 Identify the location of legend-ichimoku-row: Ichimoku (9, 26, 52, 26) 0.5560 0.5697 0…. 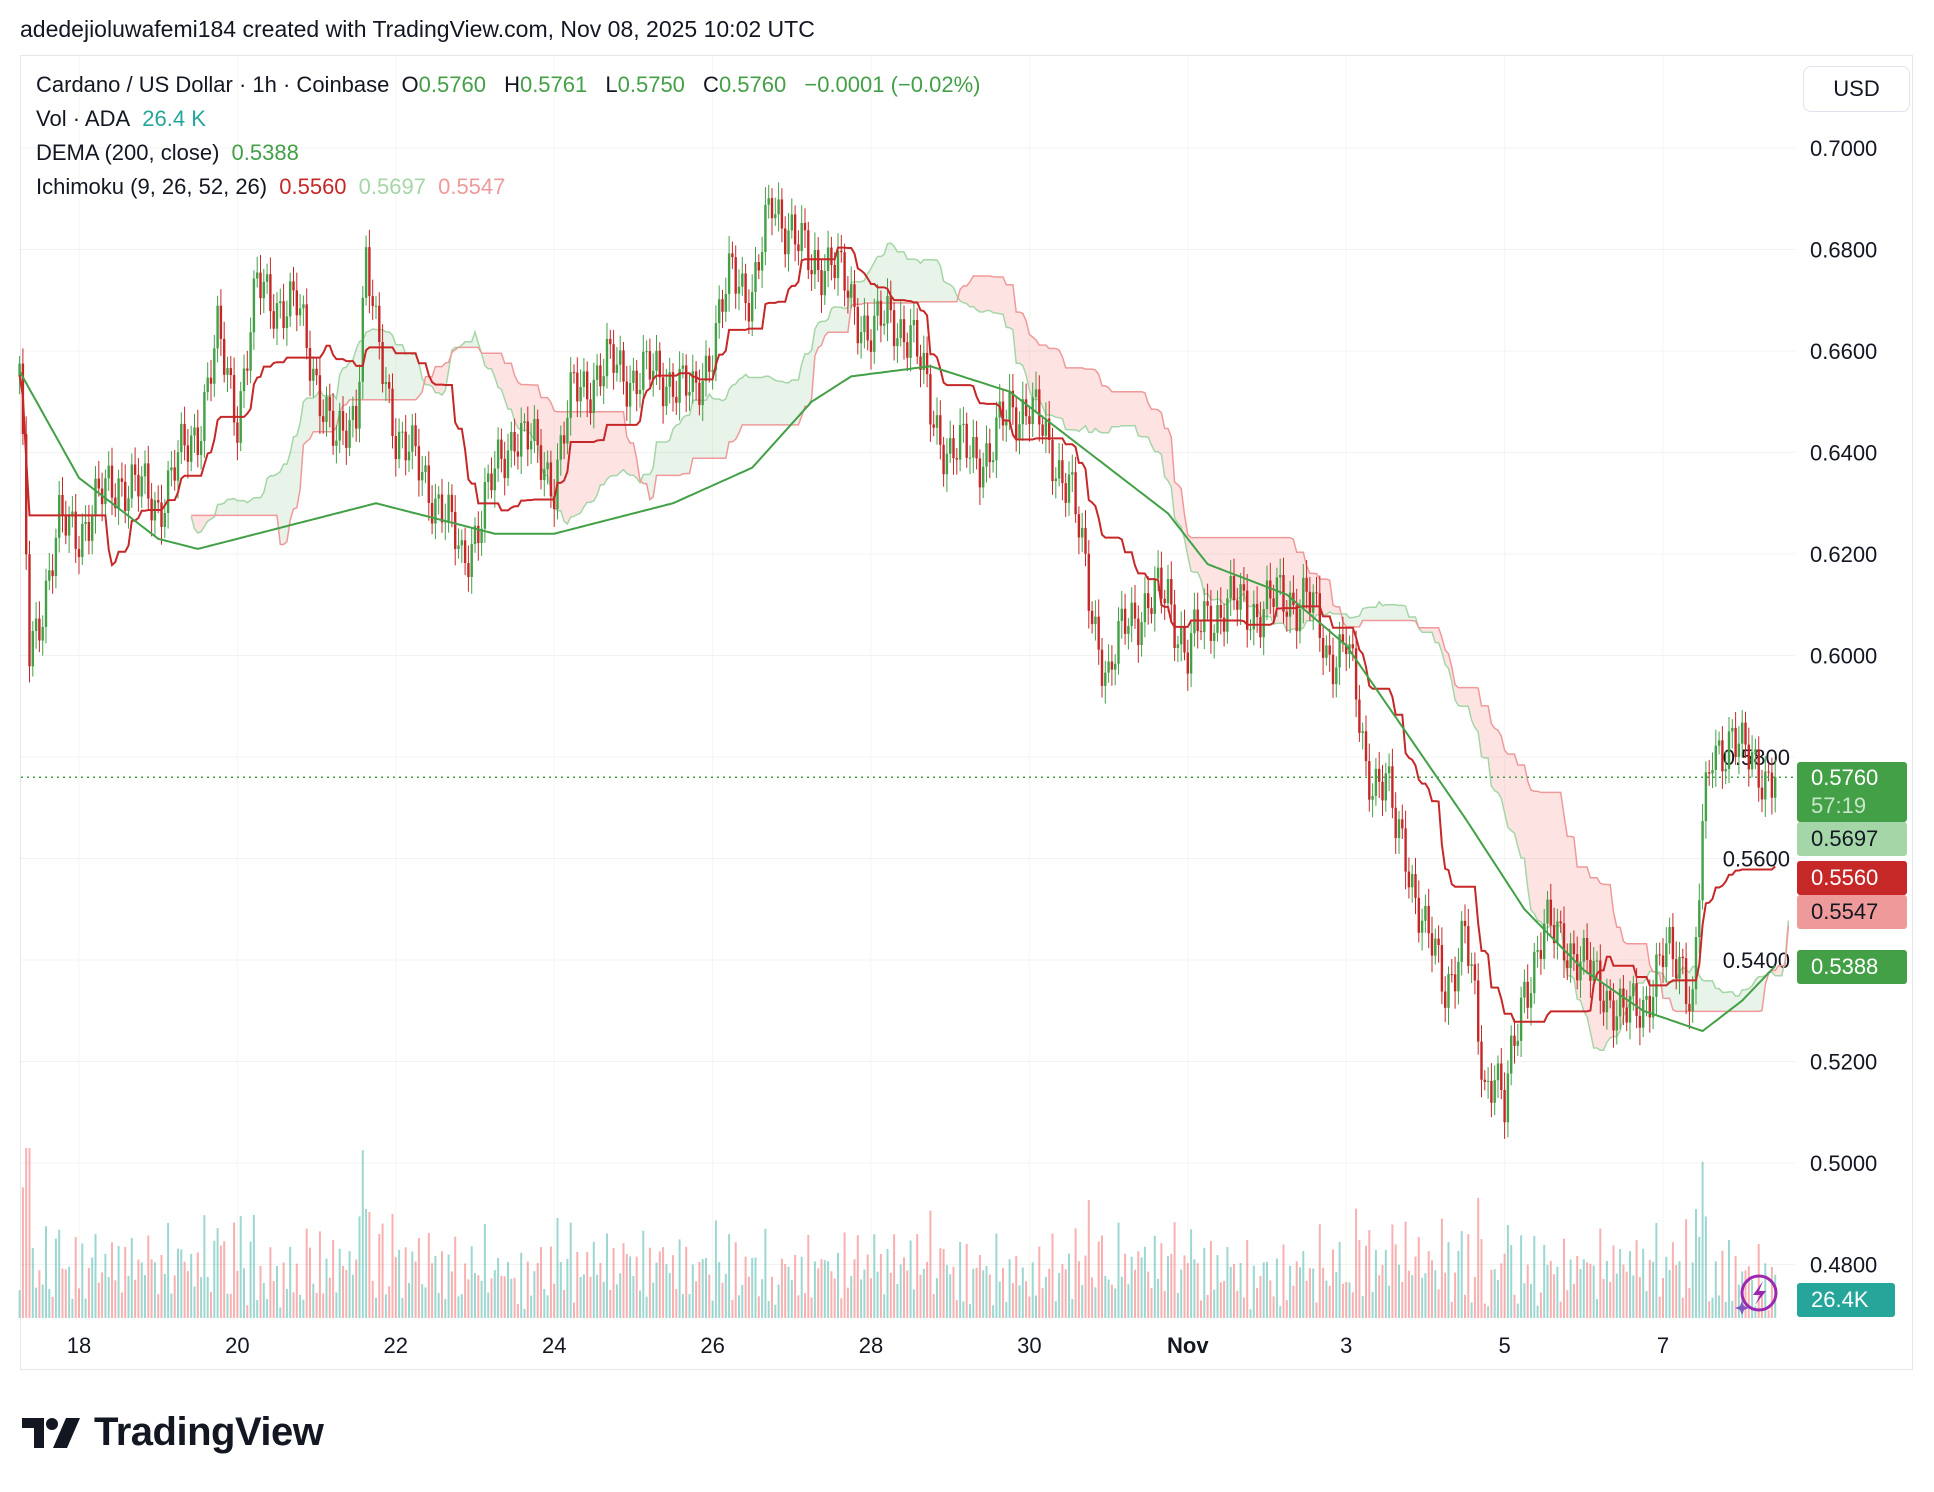
(273, 187).